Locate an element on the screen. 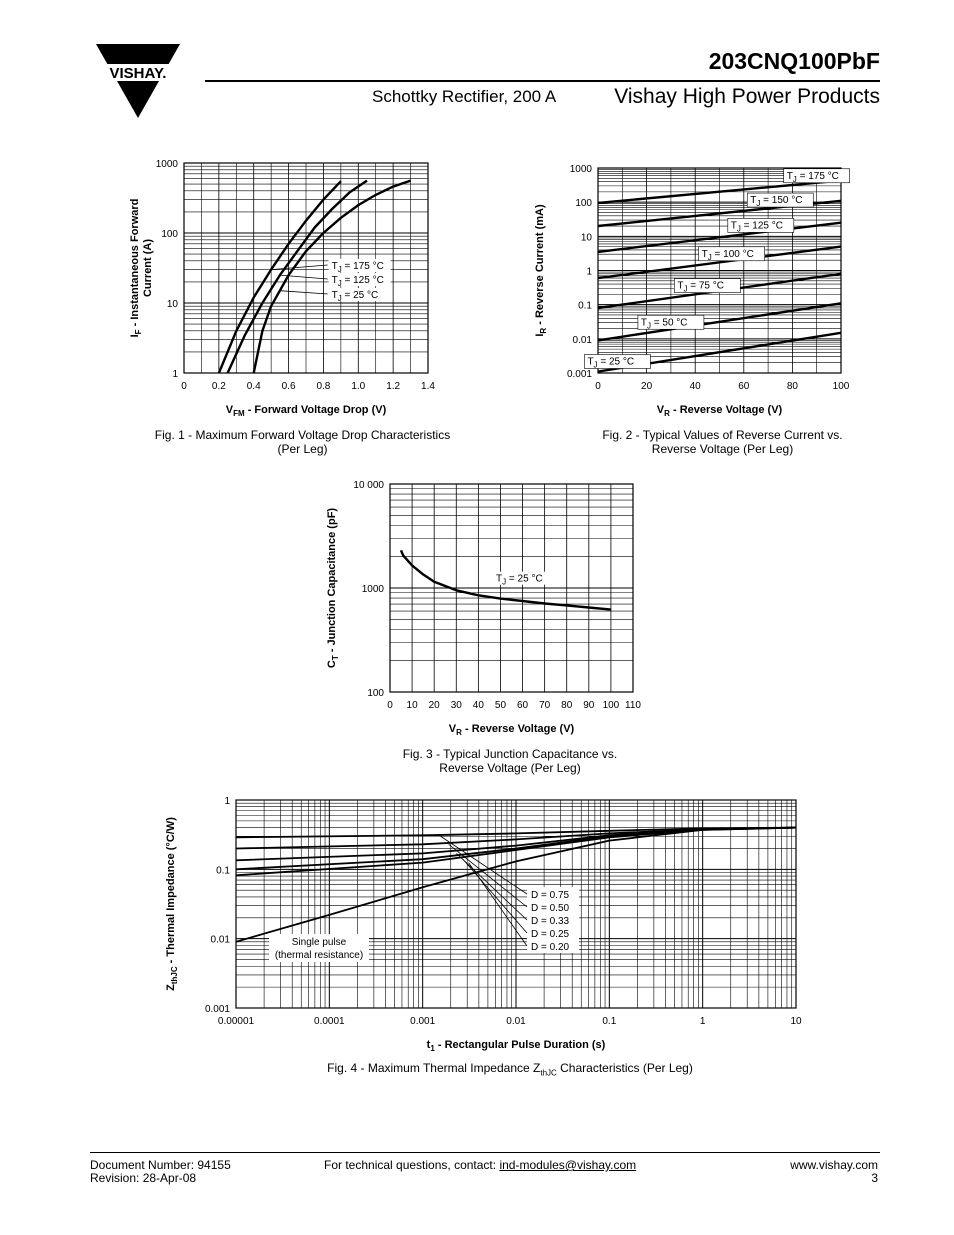 The image size is (954, 1235). fig3-y-tick-label: 10 000 is located at coordinates (368, 485).